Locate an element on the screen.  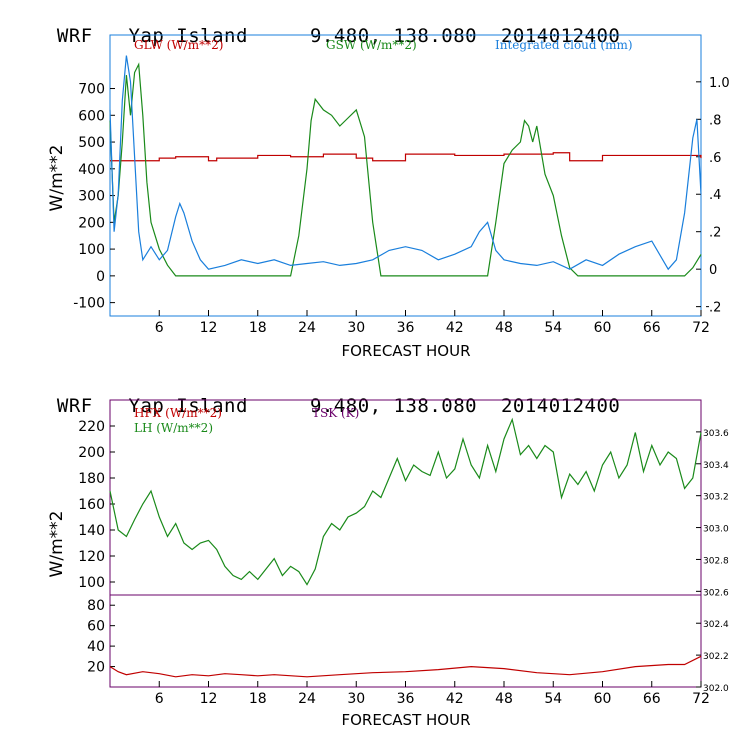
top-xtick-label: 24 is located at coordinates (307, 328).